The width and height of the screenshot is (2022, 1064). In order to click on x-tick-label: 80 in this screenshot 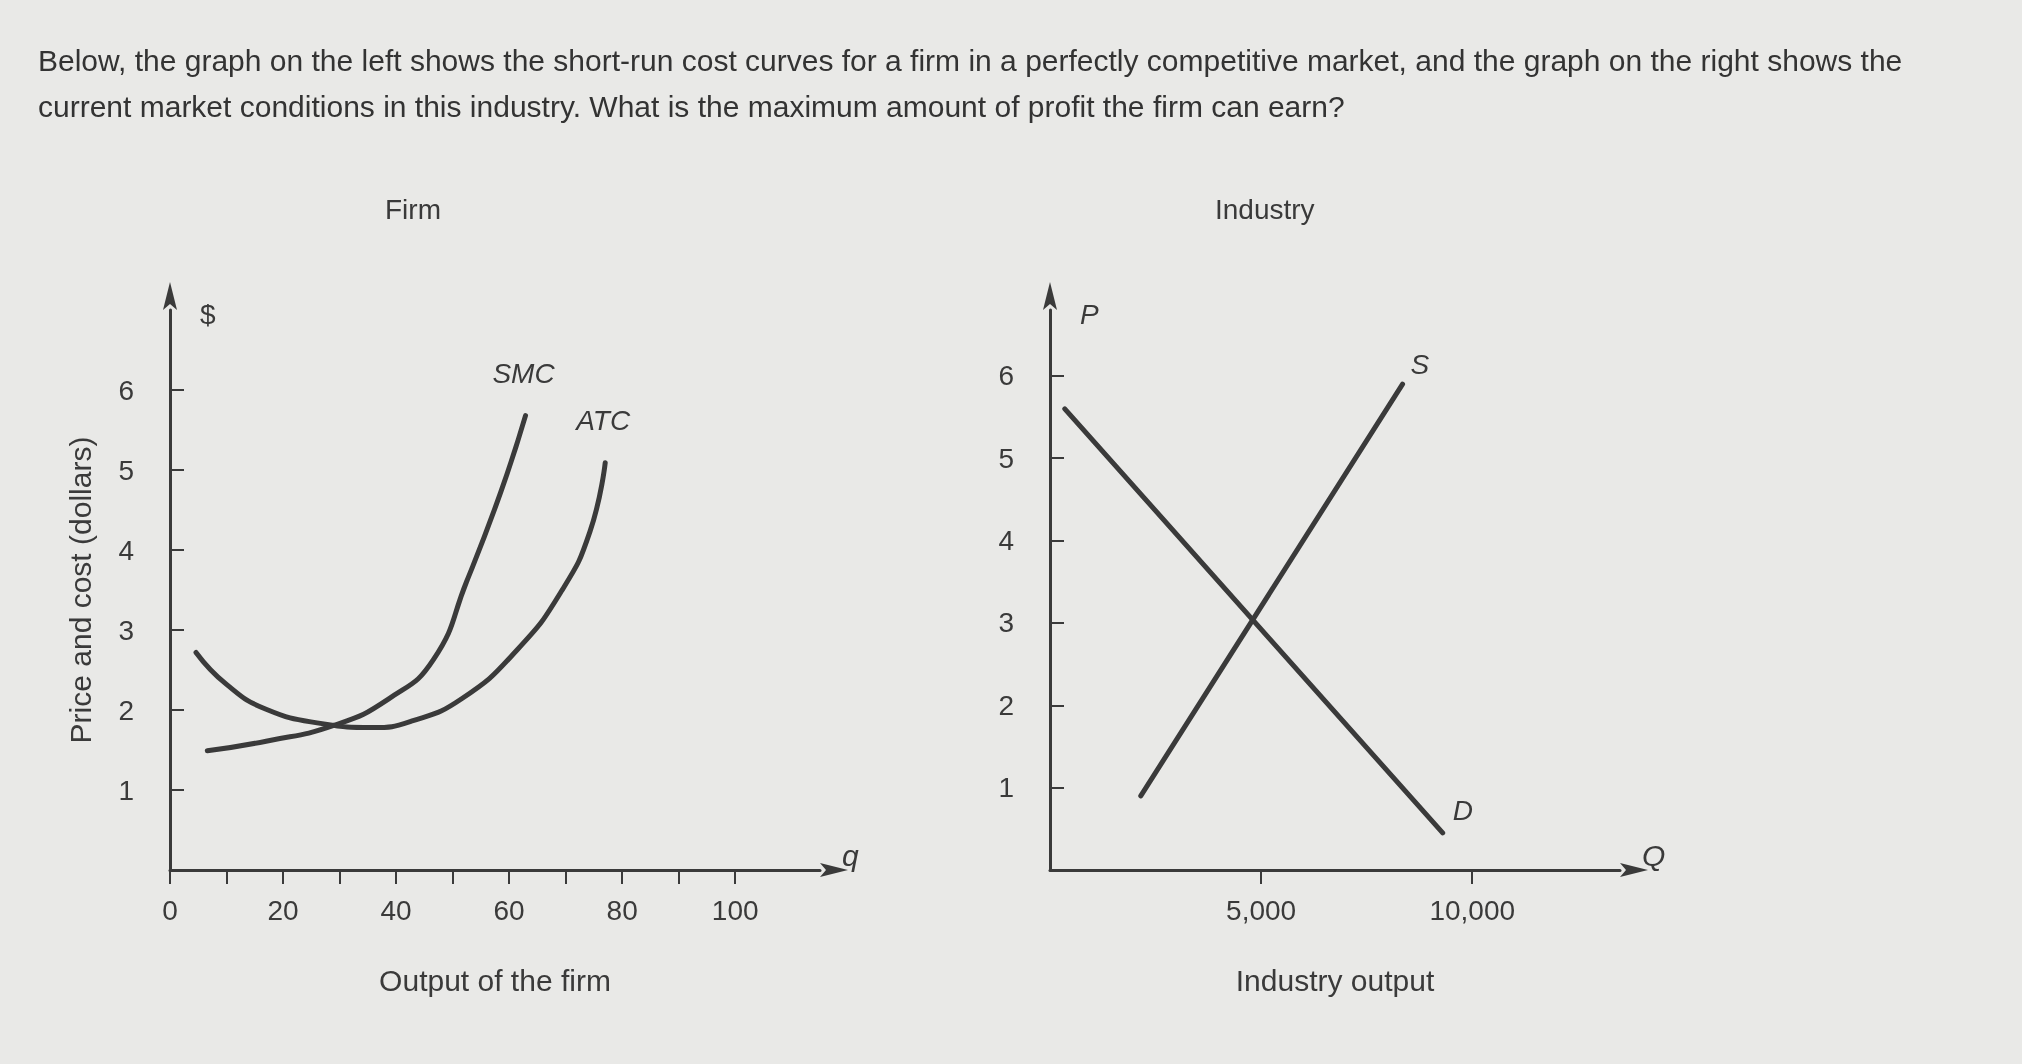, I will do `click(622, 910)`.